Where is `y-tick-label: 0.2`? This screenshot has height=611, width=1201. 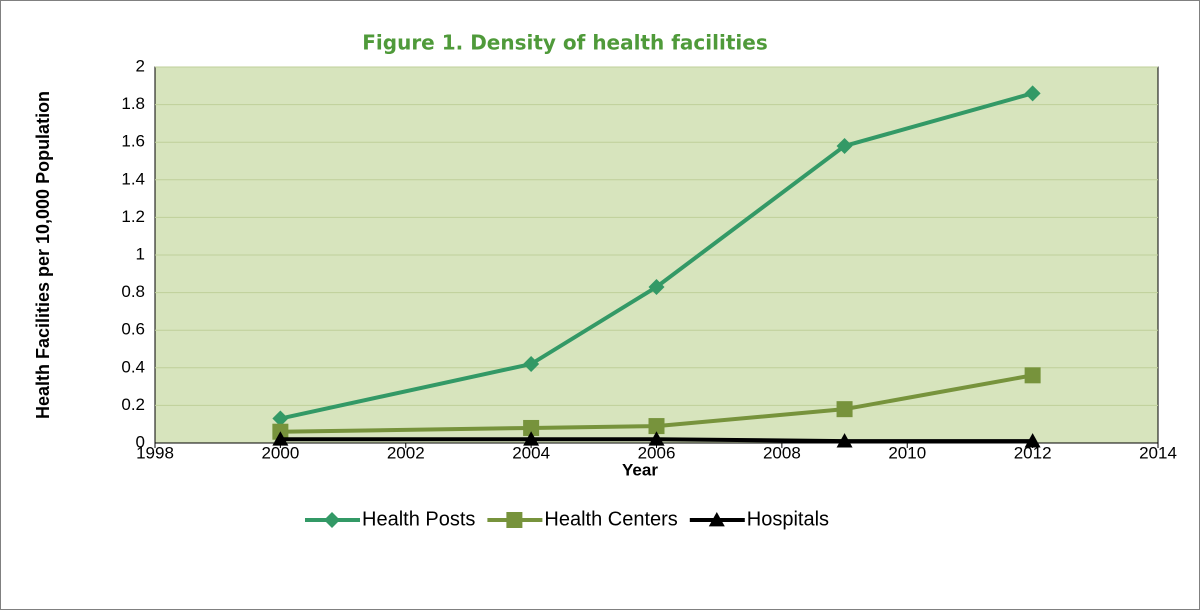
y-tick-label: 0.2 is located at coordinates (133, 404).